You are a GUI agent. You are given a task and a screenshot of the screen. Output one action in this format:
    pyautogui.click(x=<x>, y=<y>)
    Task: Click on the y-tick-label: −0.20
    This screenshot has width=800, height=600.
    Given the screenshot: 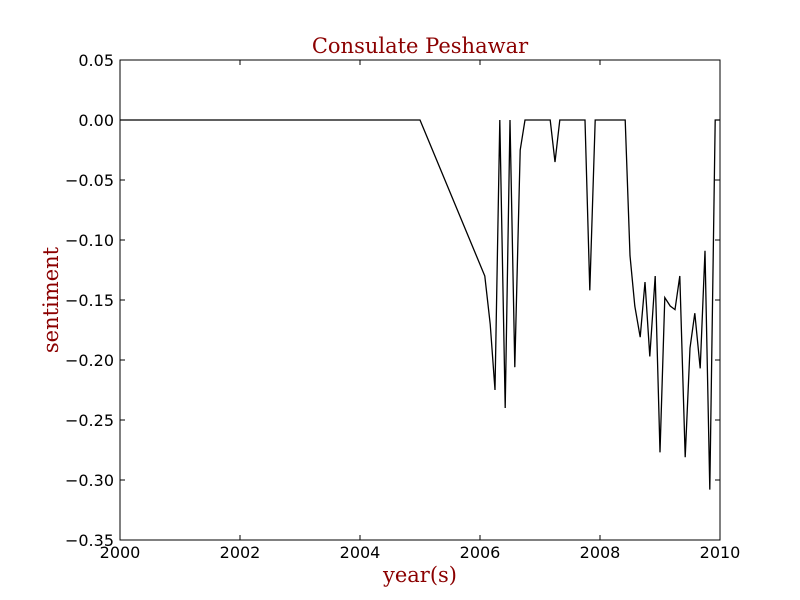 What is the action you would take?
    pyautogui.click(x=89, y=360)
    